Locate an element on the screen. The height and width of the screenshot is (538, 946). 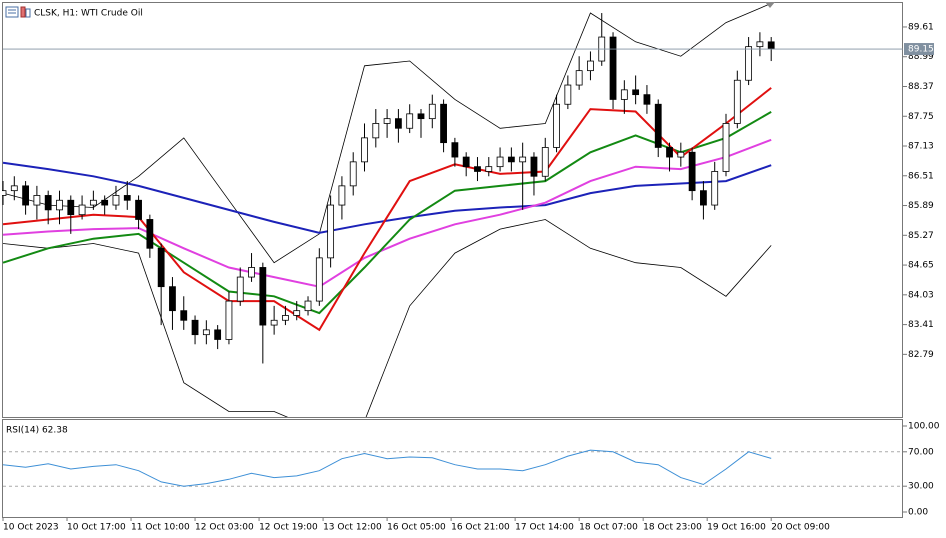
x-tick-label: 16 Oct 05:00 is located at coordinates (416, 528).